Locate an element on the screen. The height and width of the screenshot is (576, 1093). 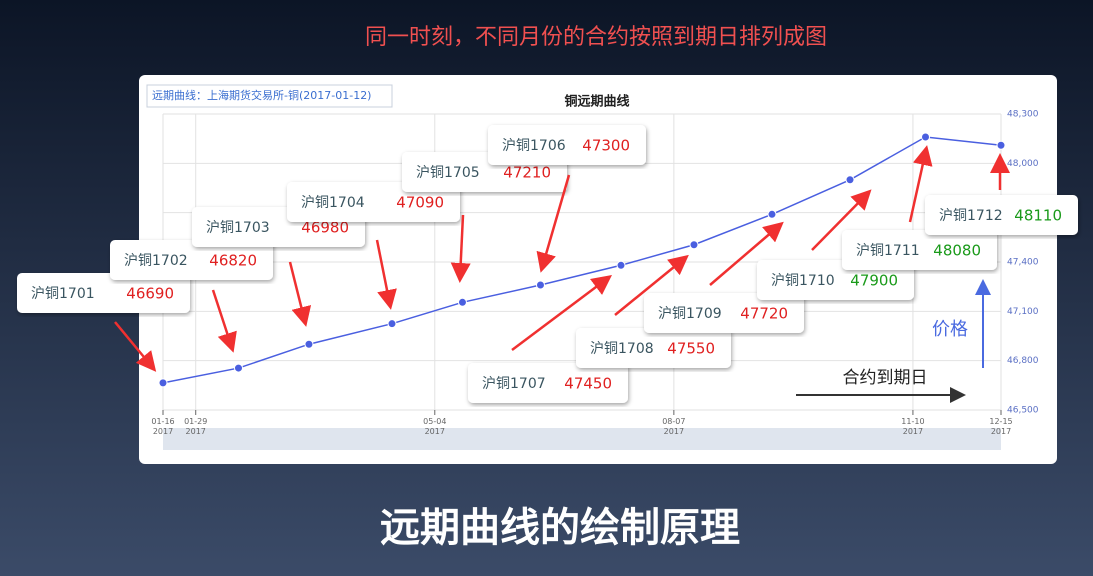
x-tick-label: 05-04 2017 is located at coordinates (434, 426).